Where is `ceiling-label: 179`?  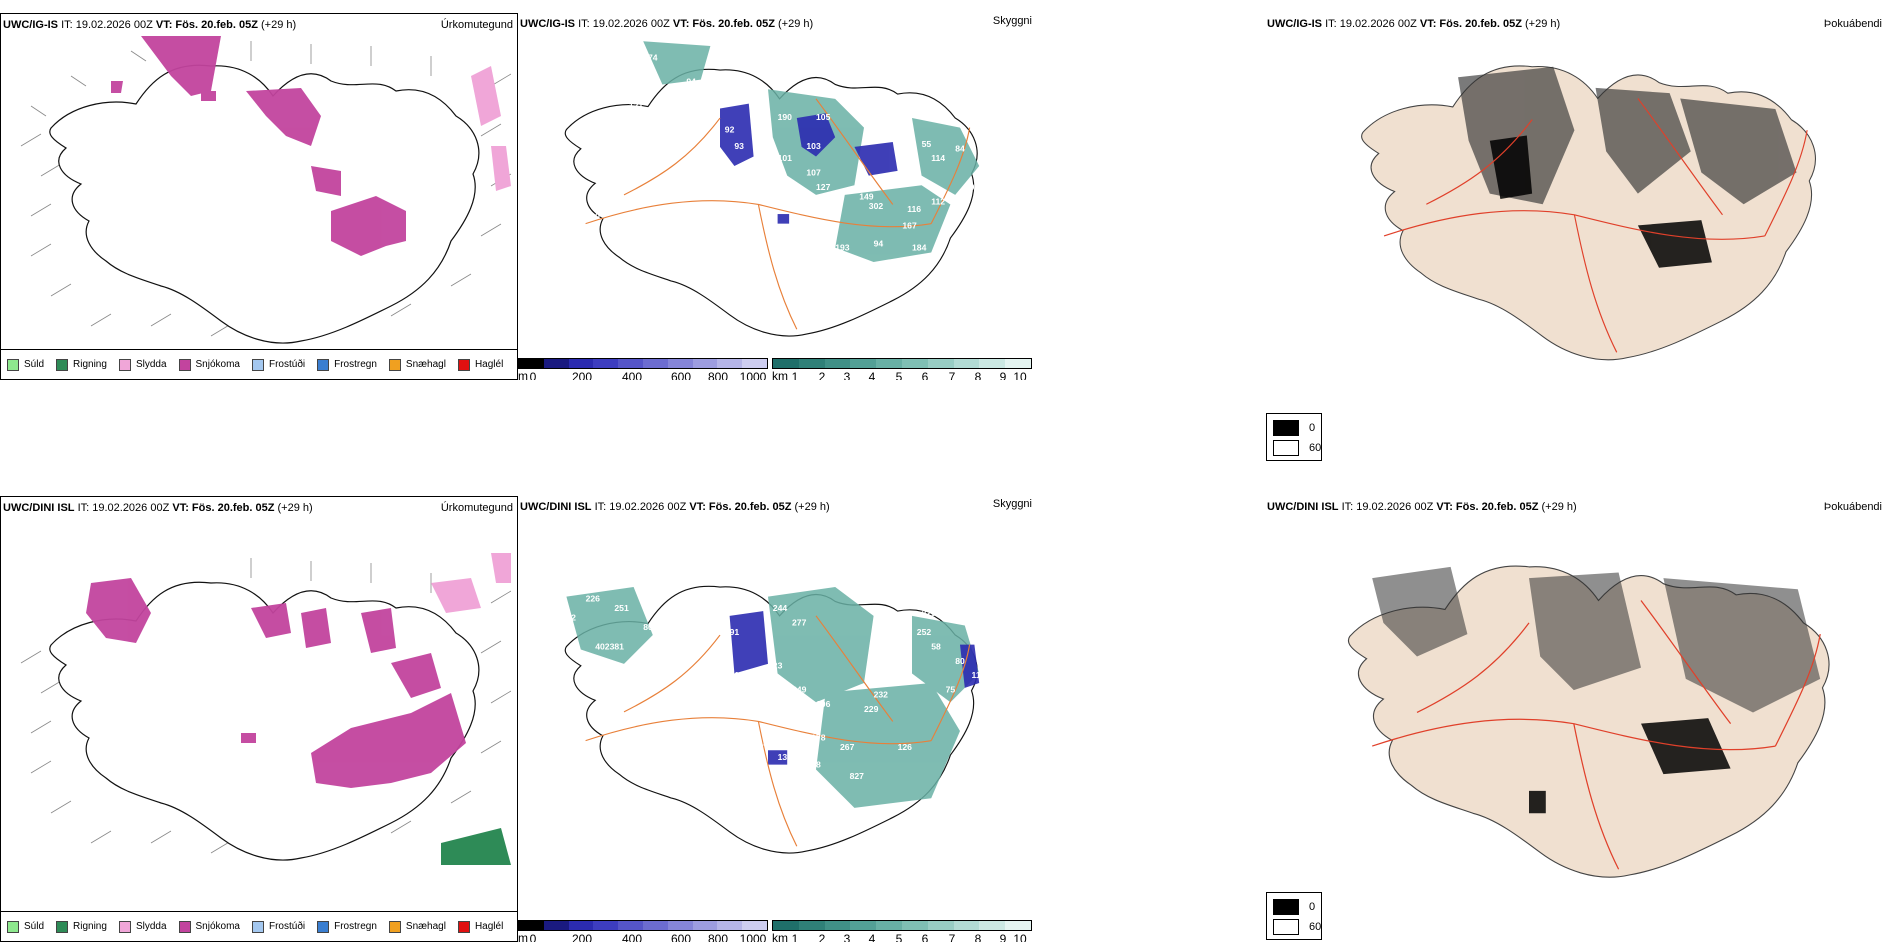
ceiling-label: 179 is located at coordinates (799, 747).